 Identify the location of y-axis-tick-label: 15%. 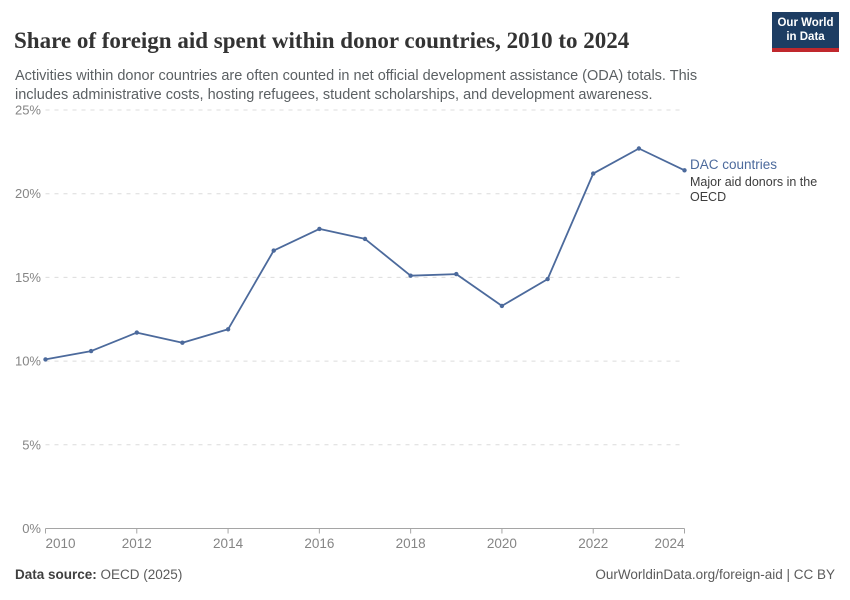
(28, 277).